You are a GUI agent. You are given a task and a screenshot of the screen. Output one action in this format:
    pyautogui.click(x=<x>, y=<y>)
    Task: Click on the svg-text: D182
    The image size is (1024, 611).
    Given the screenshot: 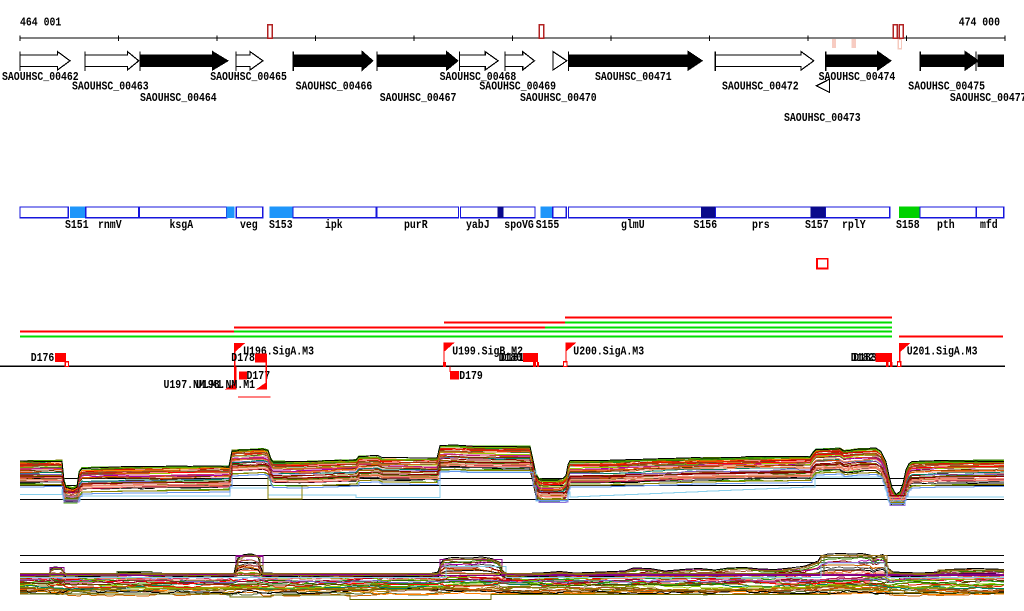 What is the action you would take?
    pyautogui.click(x=863, y=358)
    